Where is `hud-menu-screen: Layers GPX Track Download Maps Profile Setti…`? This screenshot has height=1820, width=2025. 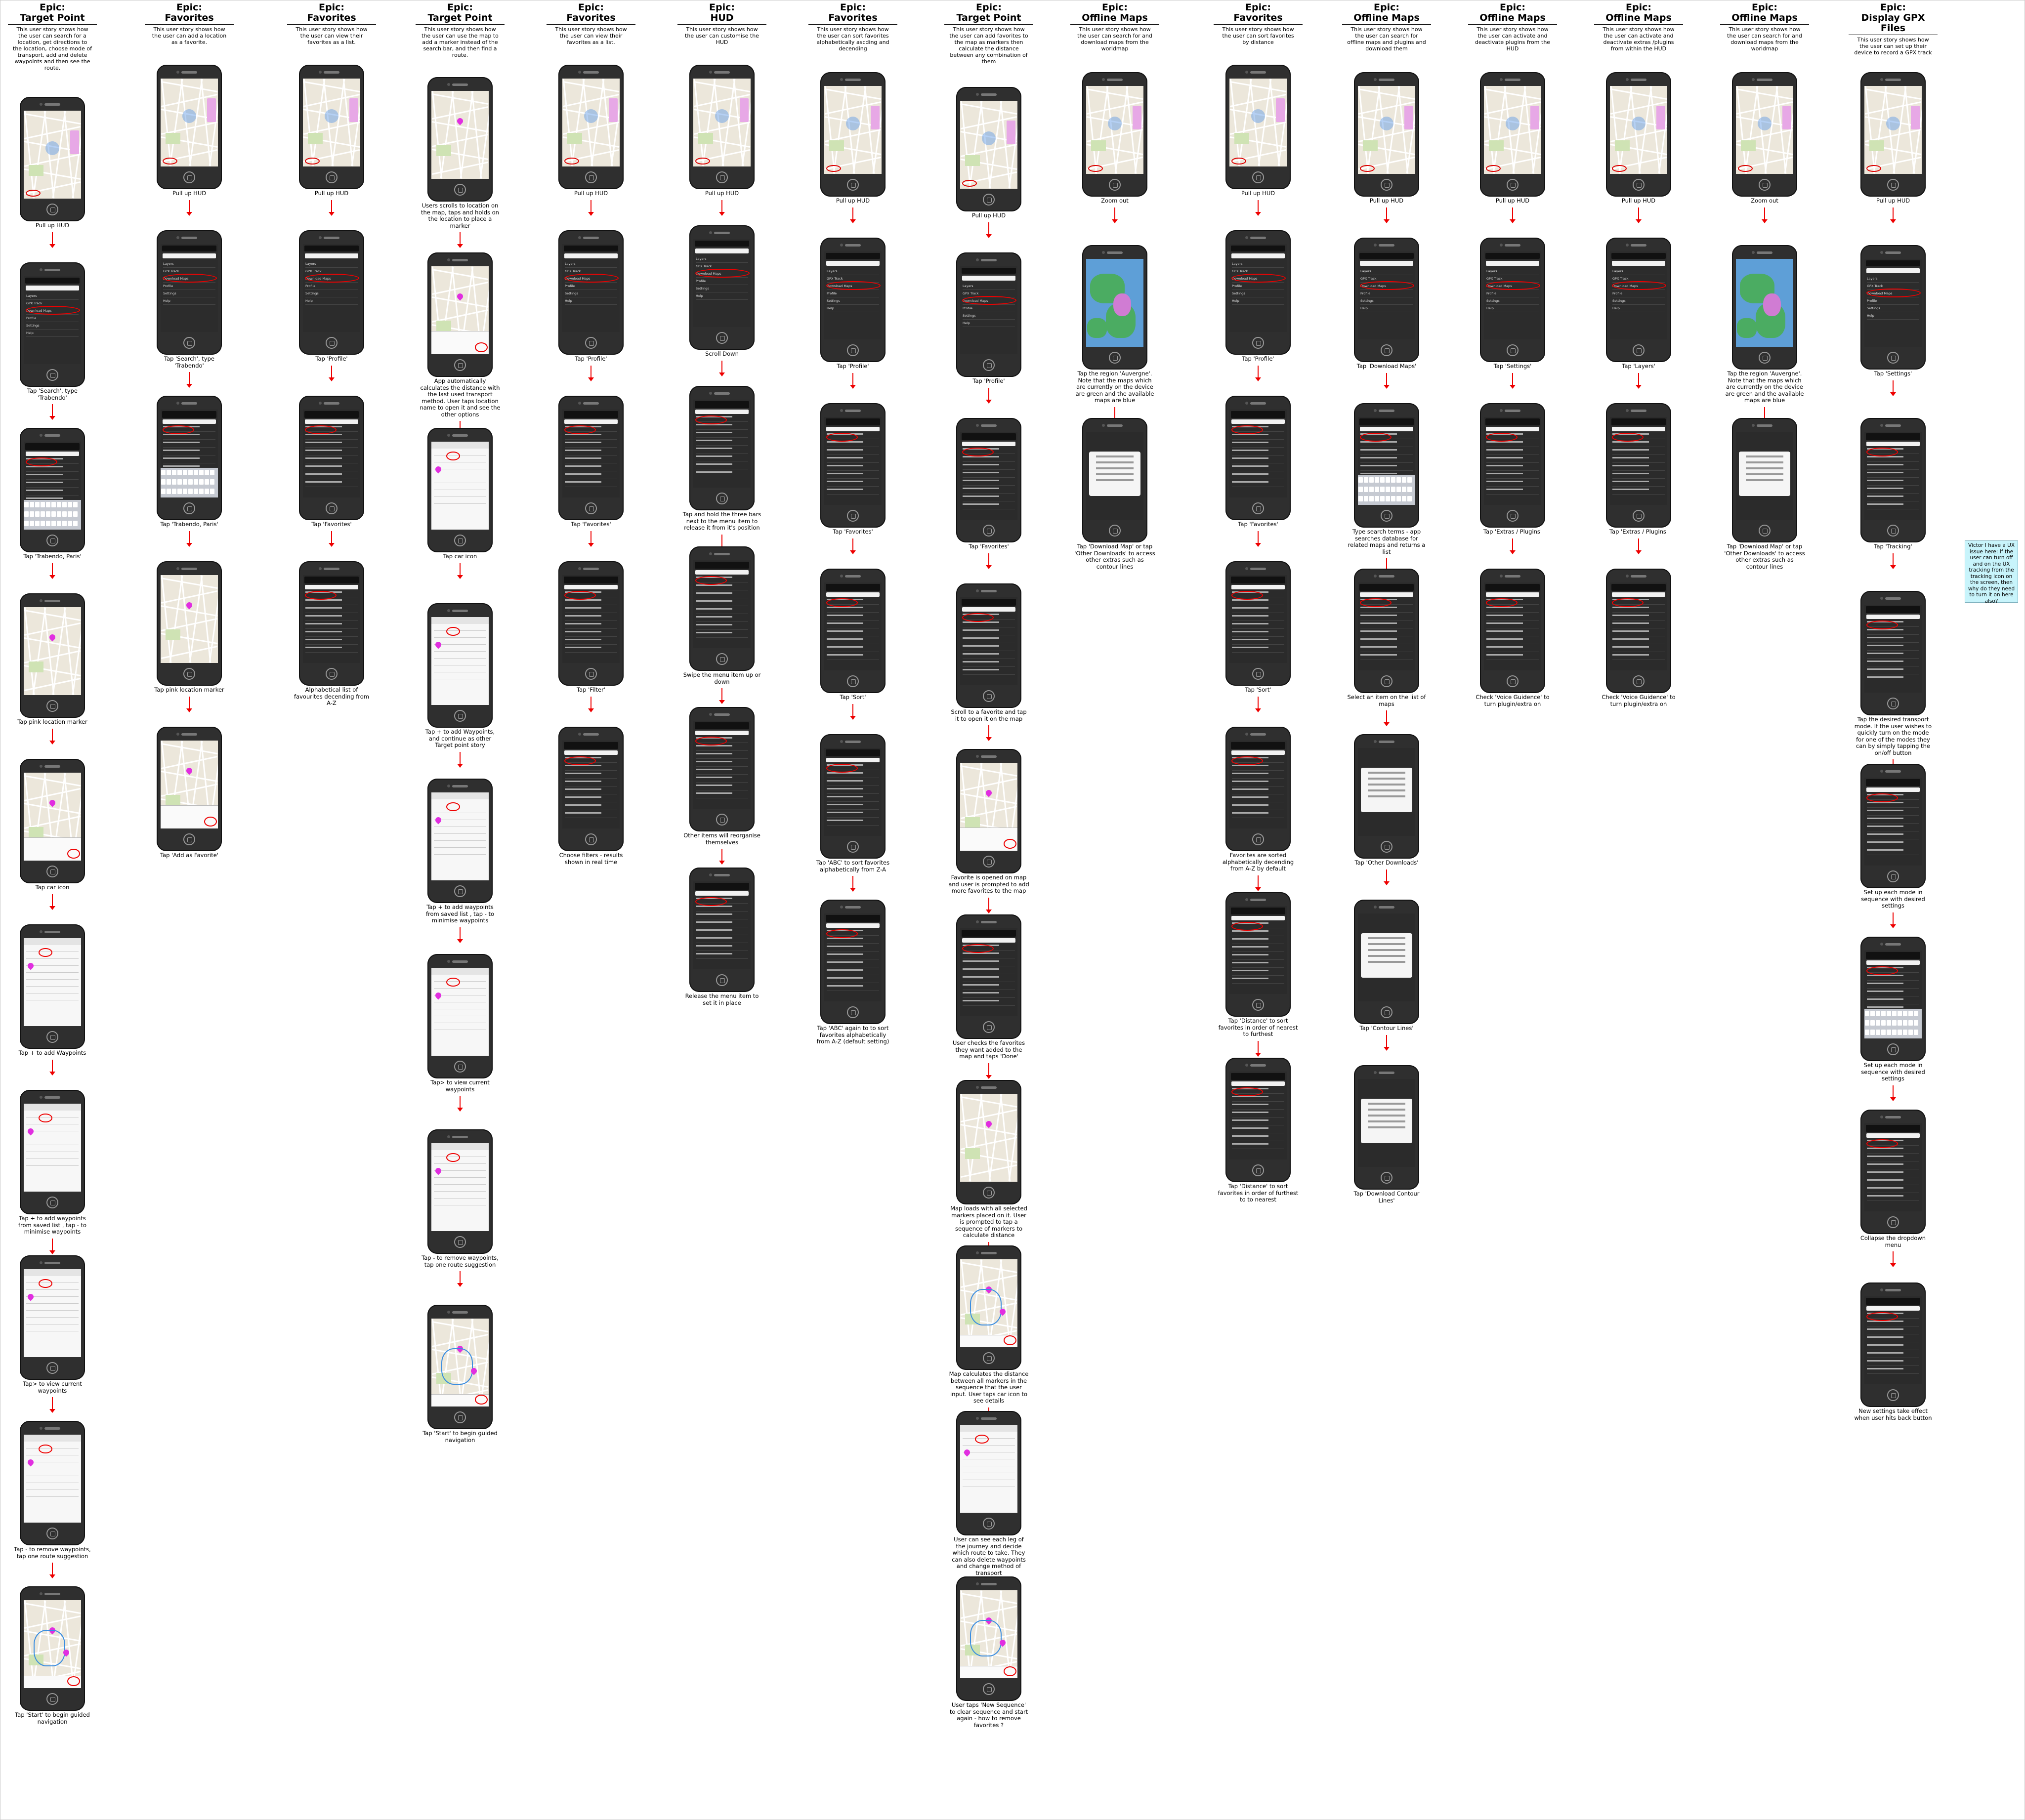 hud-menu-screen: Layers GPX Track Download Maps Profile Setti… is located at coordinates (189, 288).